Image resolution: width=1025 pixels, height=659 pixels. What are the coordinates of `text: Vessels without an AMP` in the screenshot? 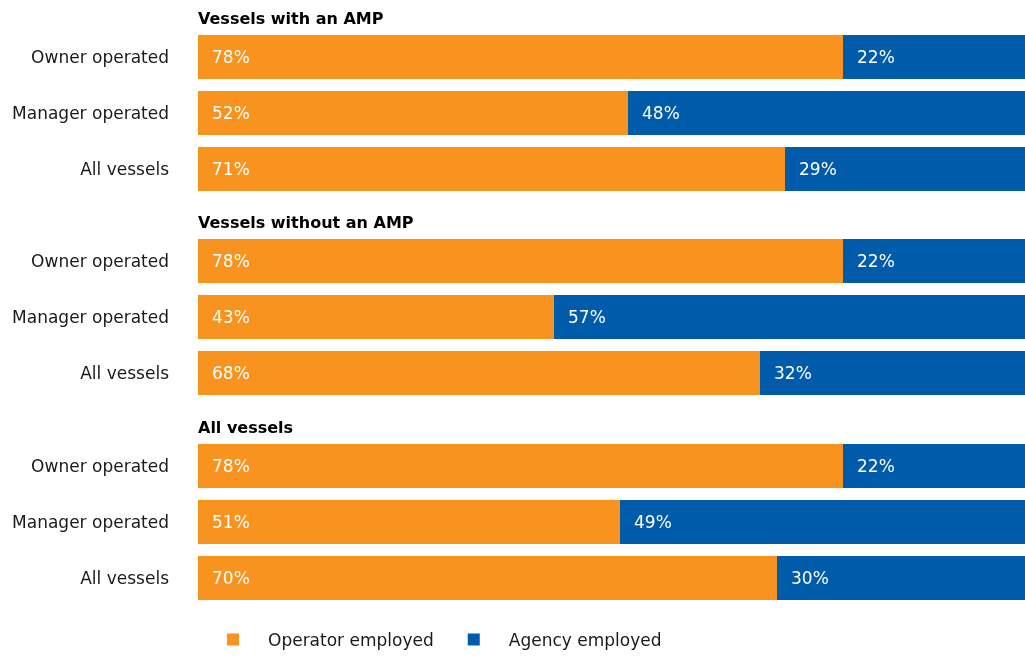 It's located at (306, 222).